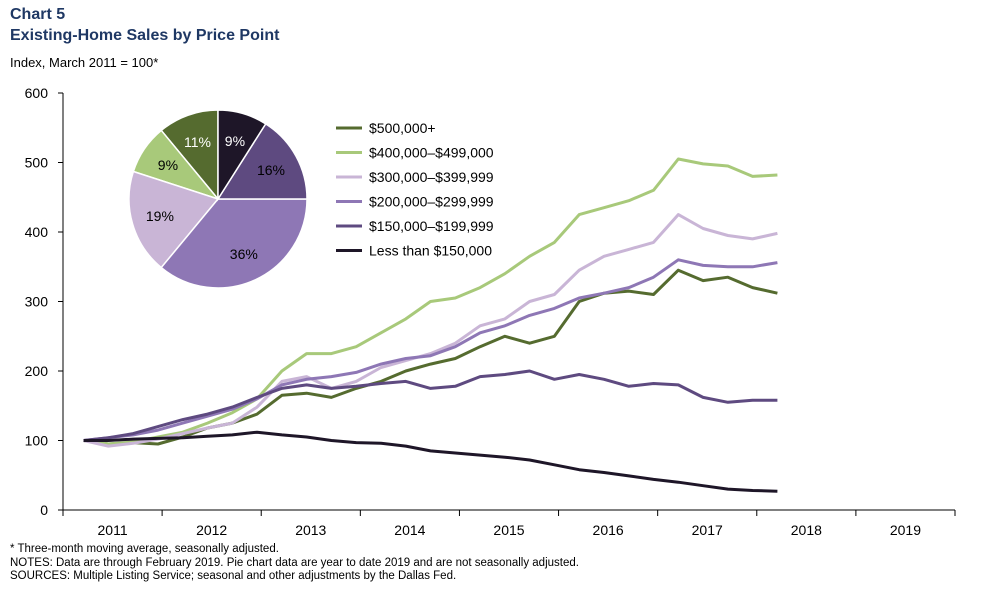 This screenshot has height=589, width=997. Describe the element at coordinates (211, 530) in the screenshot. I see `x-tick-label: 2012` at that location.